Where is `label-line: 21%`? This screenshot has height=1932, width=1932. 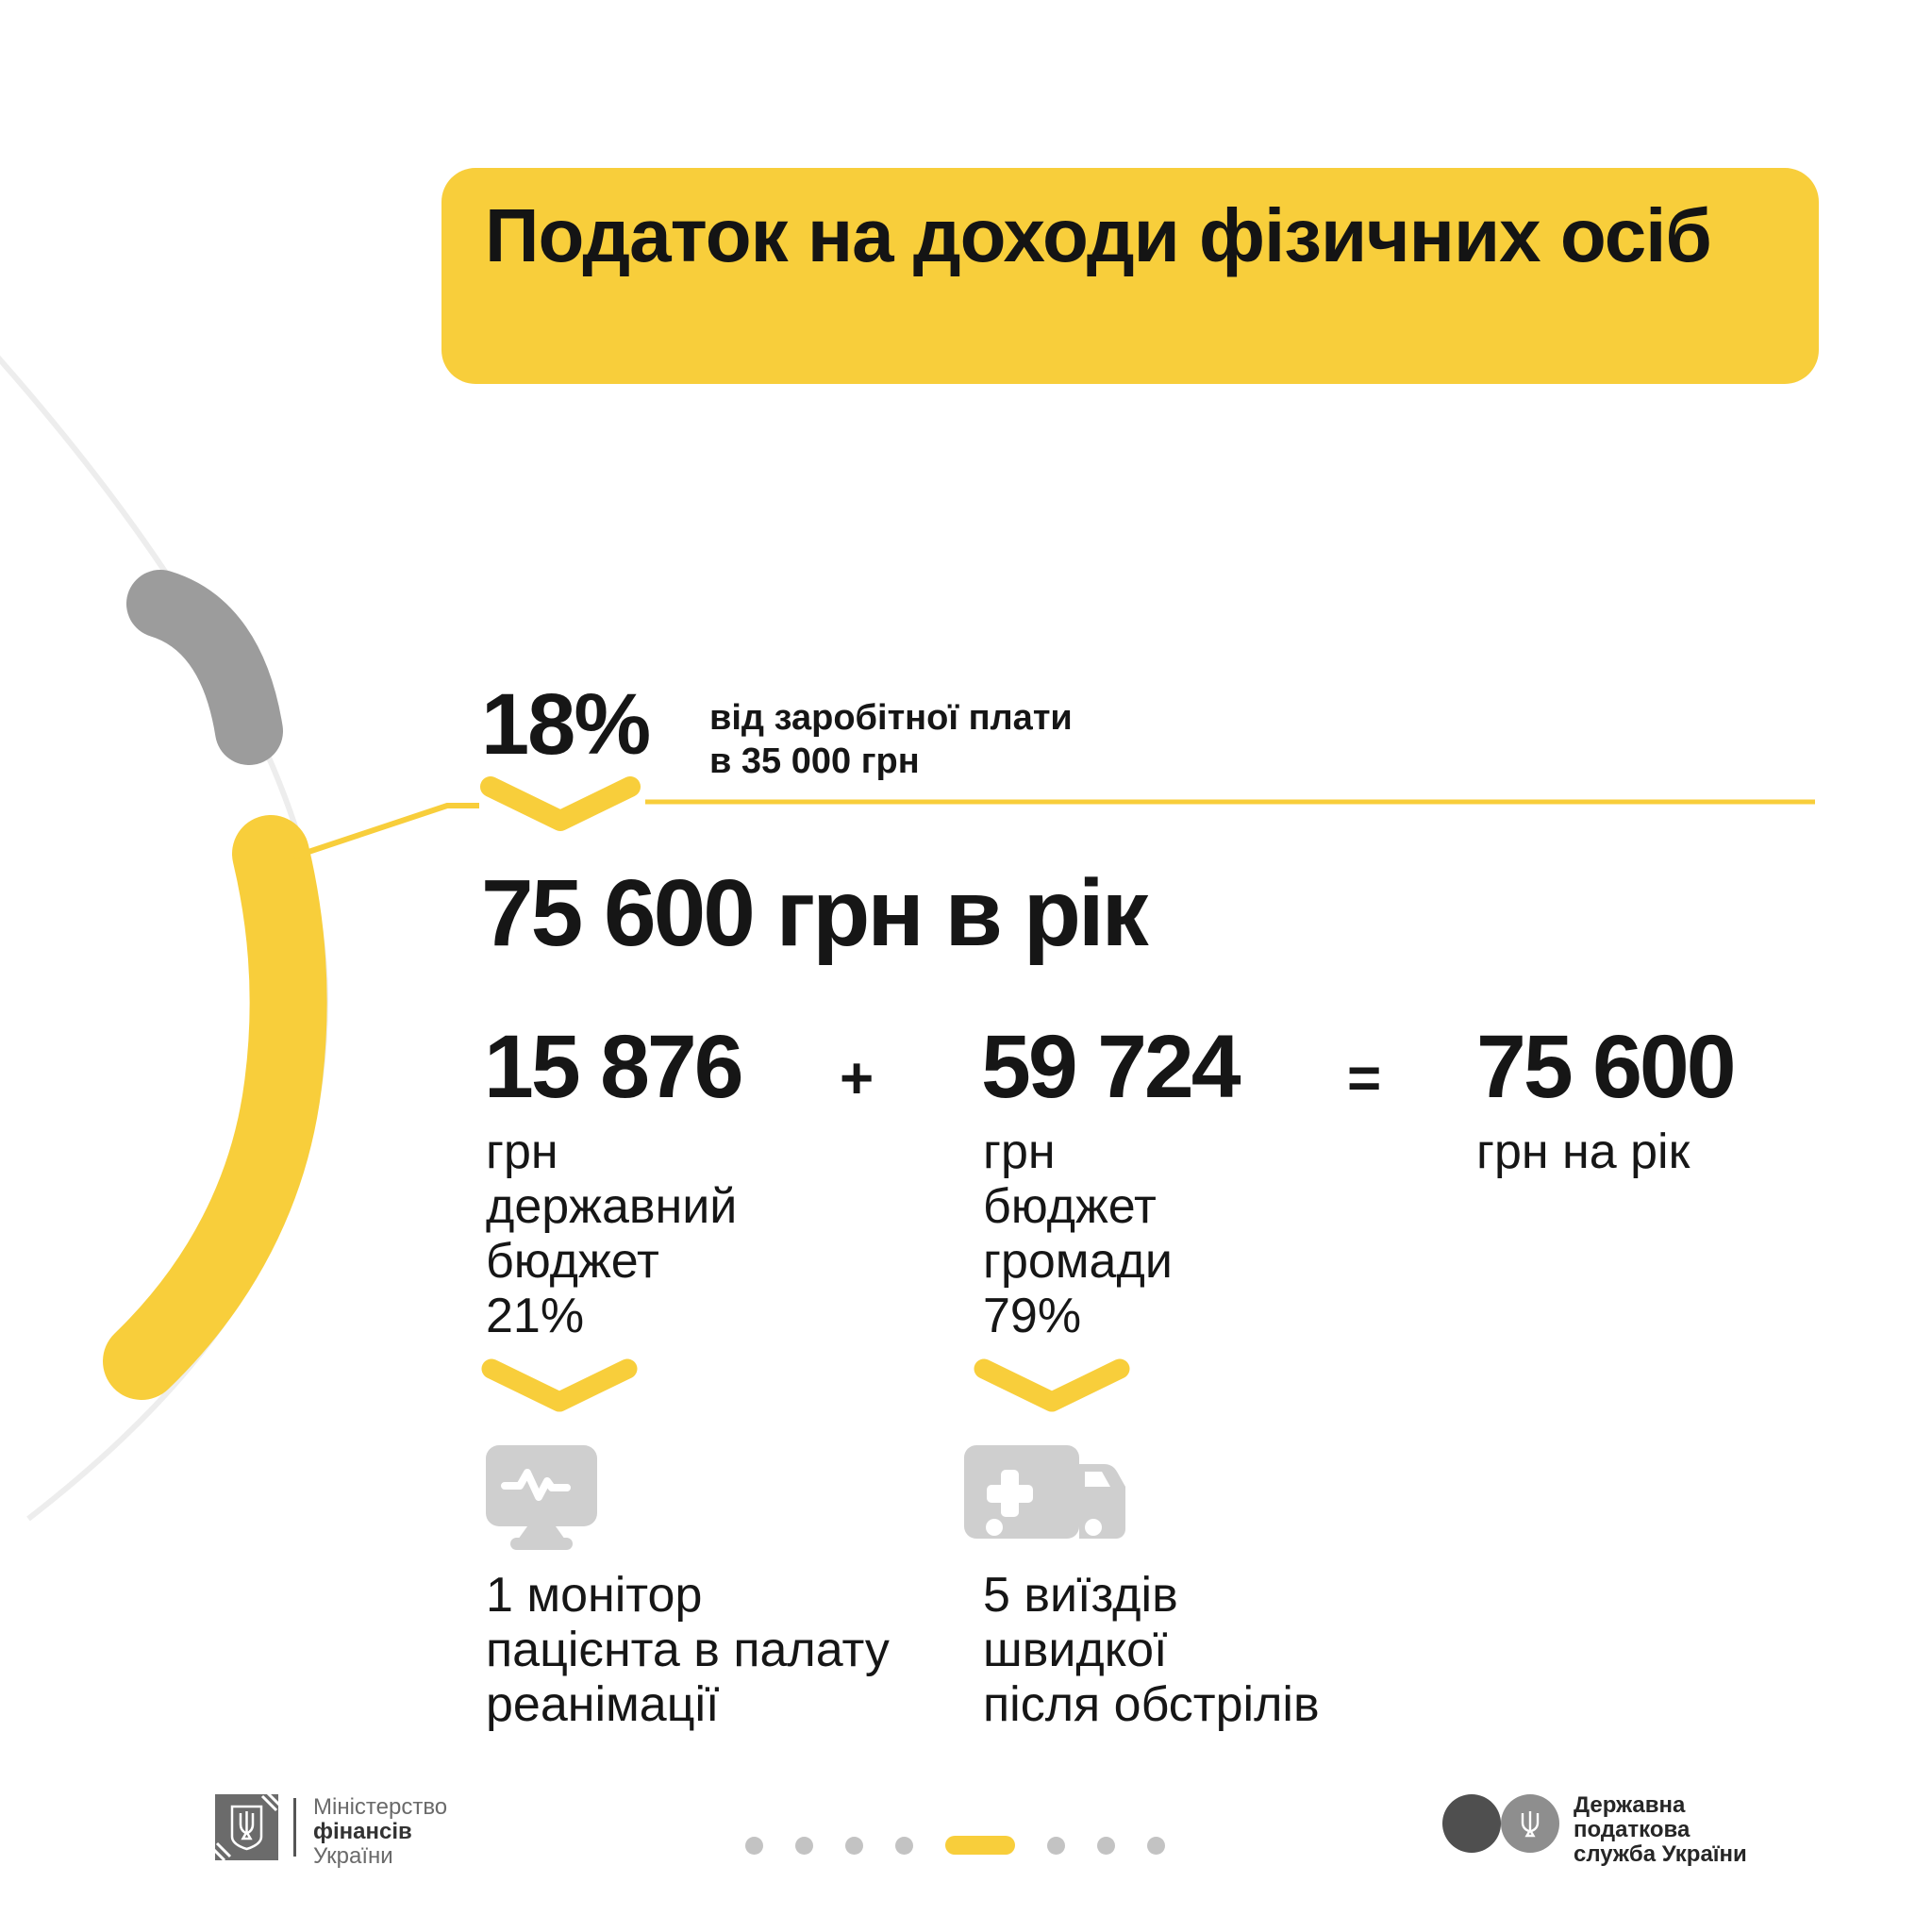
label-line: 21% is located at coordinates (535, 1316).